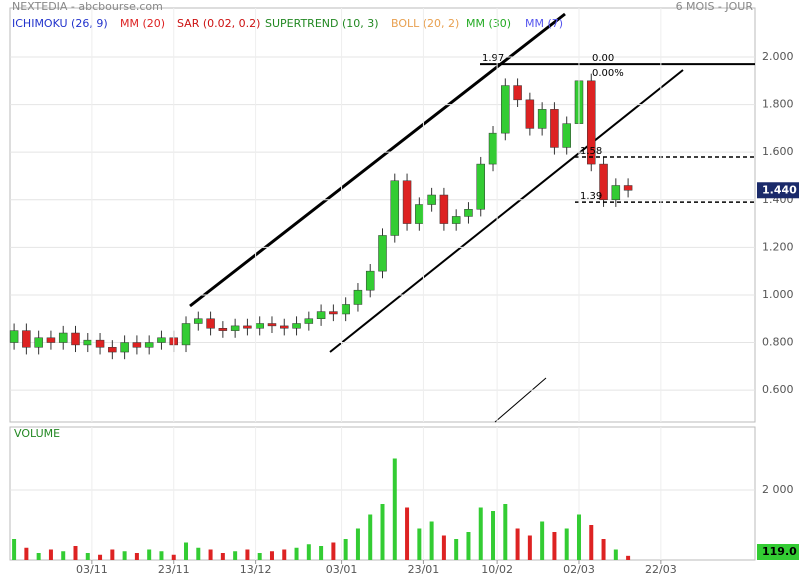 The width and height of the screenshot is (800, 580). I want to click on legend-entry: ICHIMOKU (26, 9), so click(60, 23).